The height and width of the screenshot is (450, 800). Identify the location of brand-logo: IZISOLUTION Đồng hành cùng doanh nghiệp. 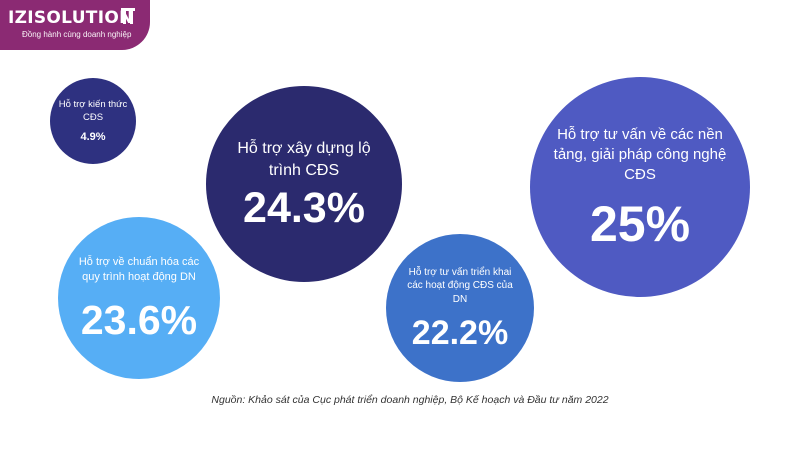
(75, 25).